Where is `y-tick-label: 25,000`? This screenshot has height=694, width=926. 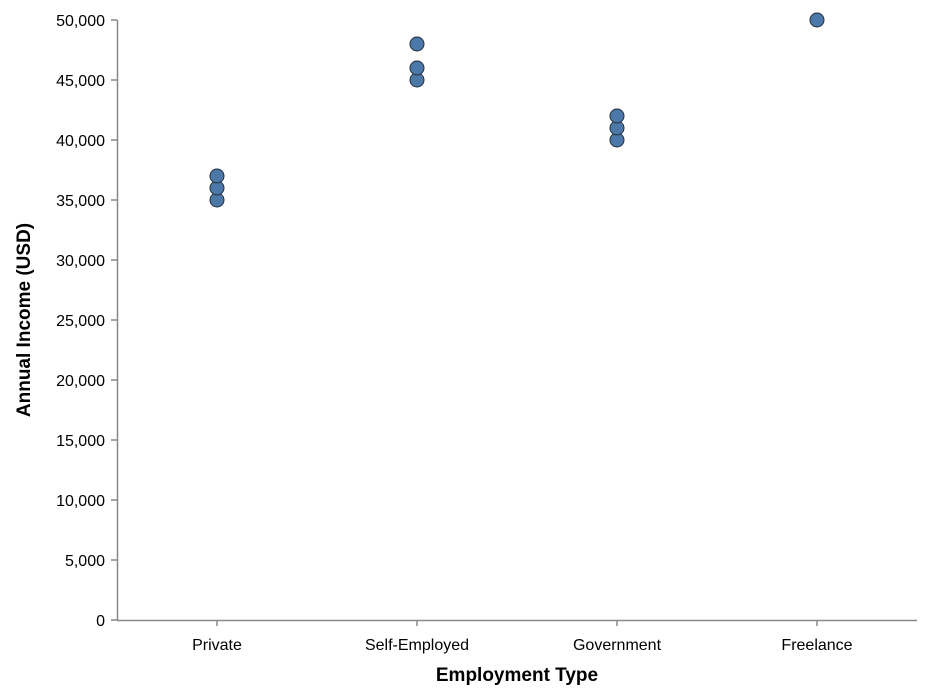 y-tick-label: 25,000 is located at coordinates (80, 321).